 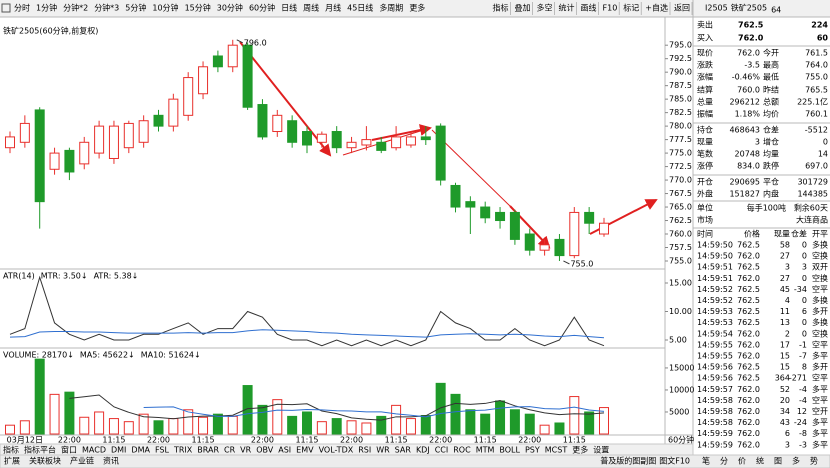 I want to click on y-tick-label: 772.5, so click(x=680, y=166).